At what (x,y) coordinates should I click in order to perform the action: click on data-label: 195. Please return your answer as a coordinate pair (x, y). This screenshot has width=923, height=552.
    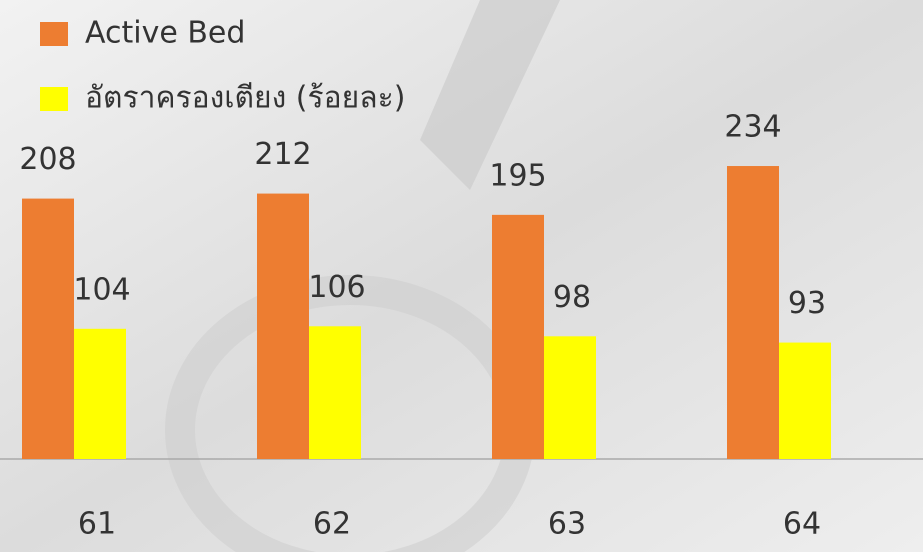
    Looking at the image, I should click on (517, 175).